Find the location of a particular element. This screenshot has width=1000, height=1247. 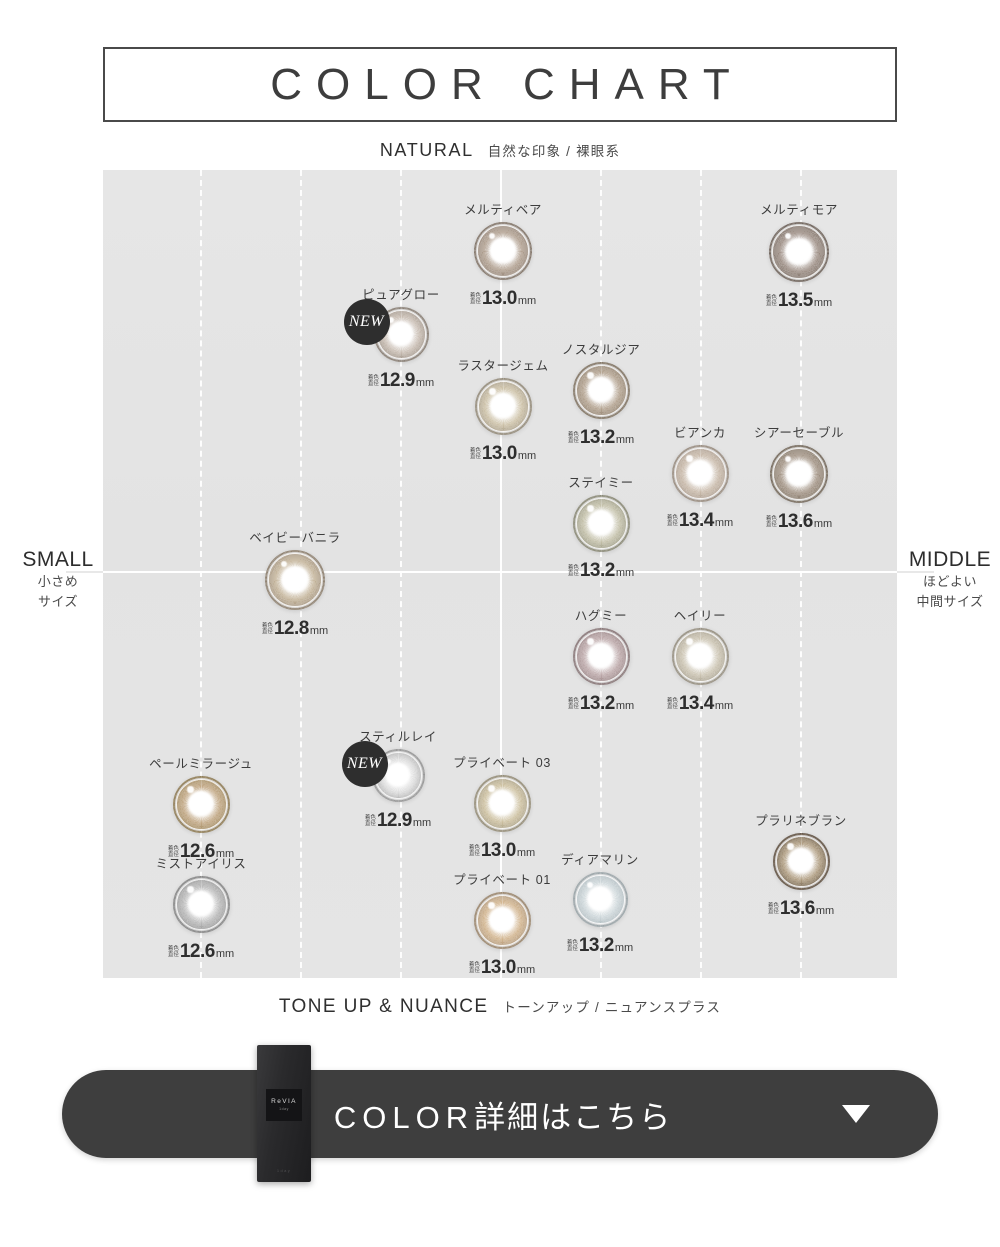

lens-item: ヘイリー 着色 直径 13.4 mm is located at coordinates (700, 661).